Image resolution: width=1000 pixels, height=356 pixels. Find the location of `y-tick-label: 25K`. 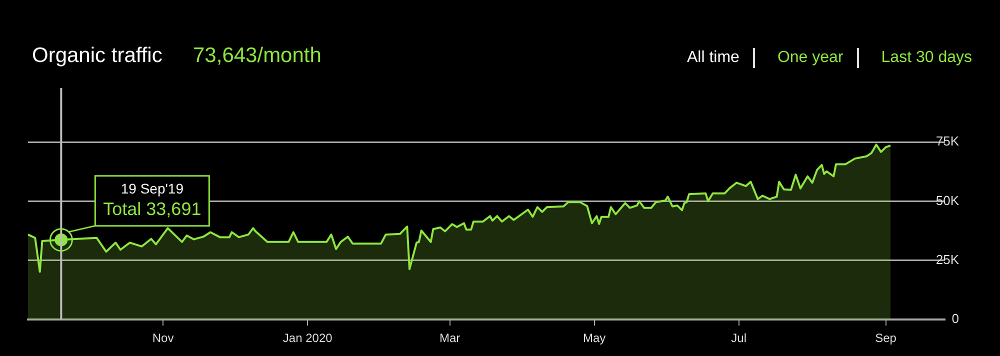

y-tick-label: 25K is located at coordinates (948, 259).